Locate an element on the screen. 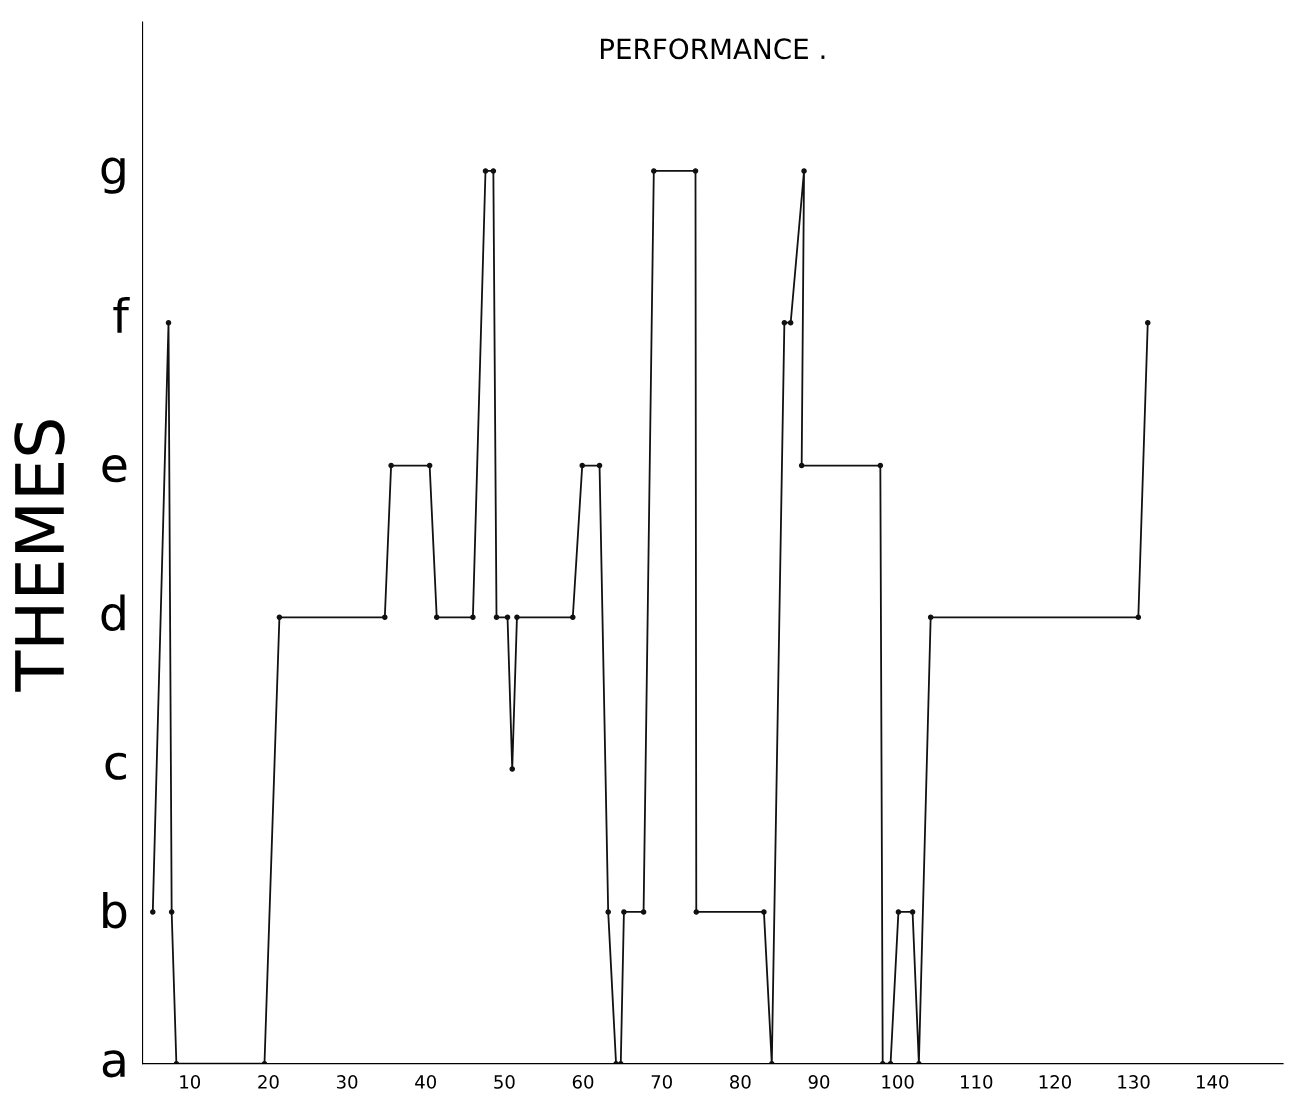 This screenshot has width=1296, height=1108. x-tick-label: 60 is located at coordinates (583, 1082).